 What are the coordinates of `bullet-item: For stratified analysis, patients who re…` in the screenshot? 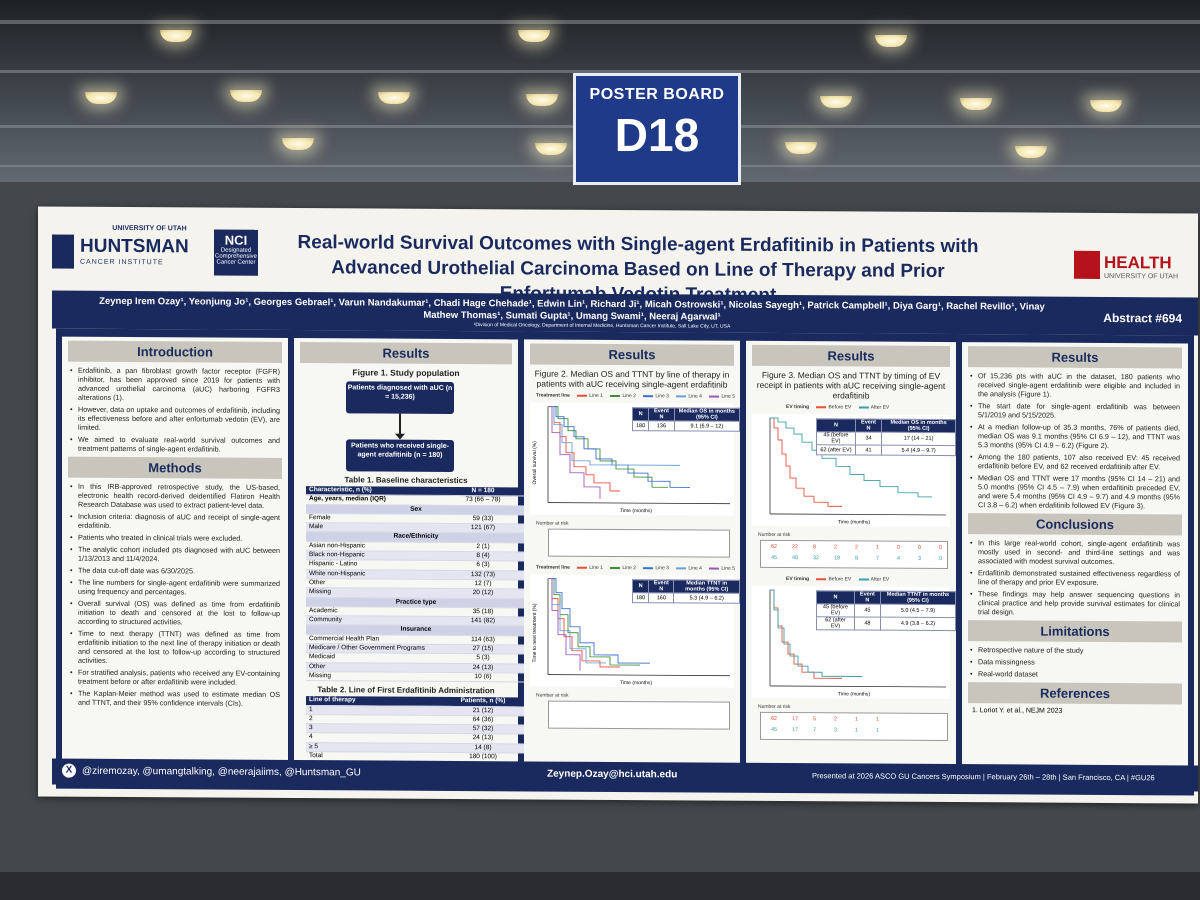 It's located at (179, 677).